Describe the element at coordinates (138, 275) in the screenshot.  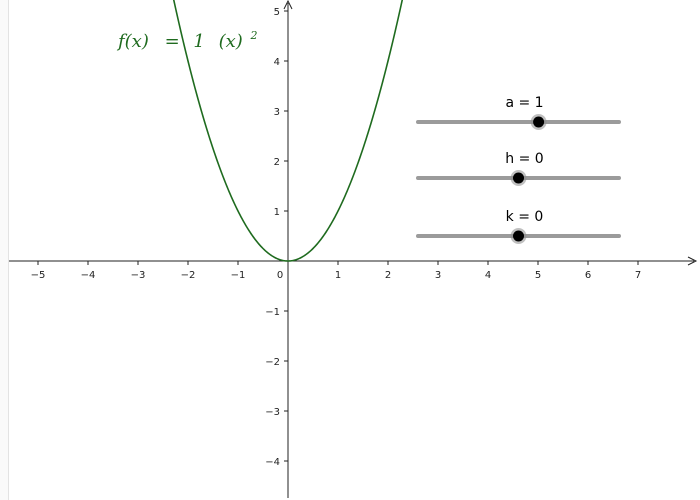
I see `x-tick-label: −3` at that location.